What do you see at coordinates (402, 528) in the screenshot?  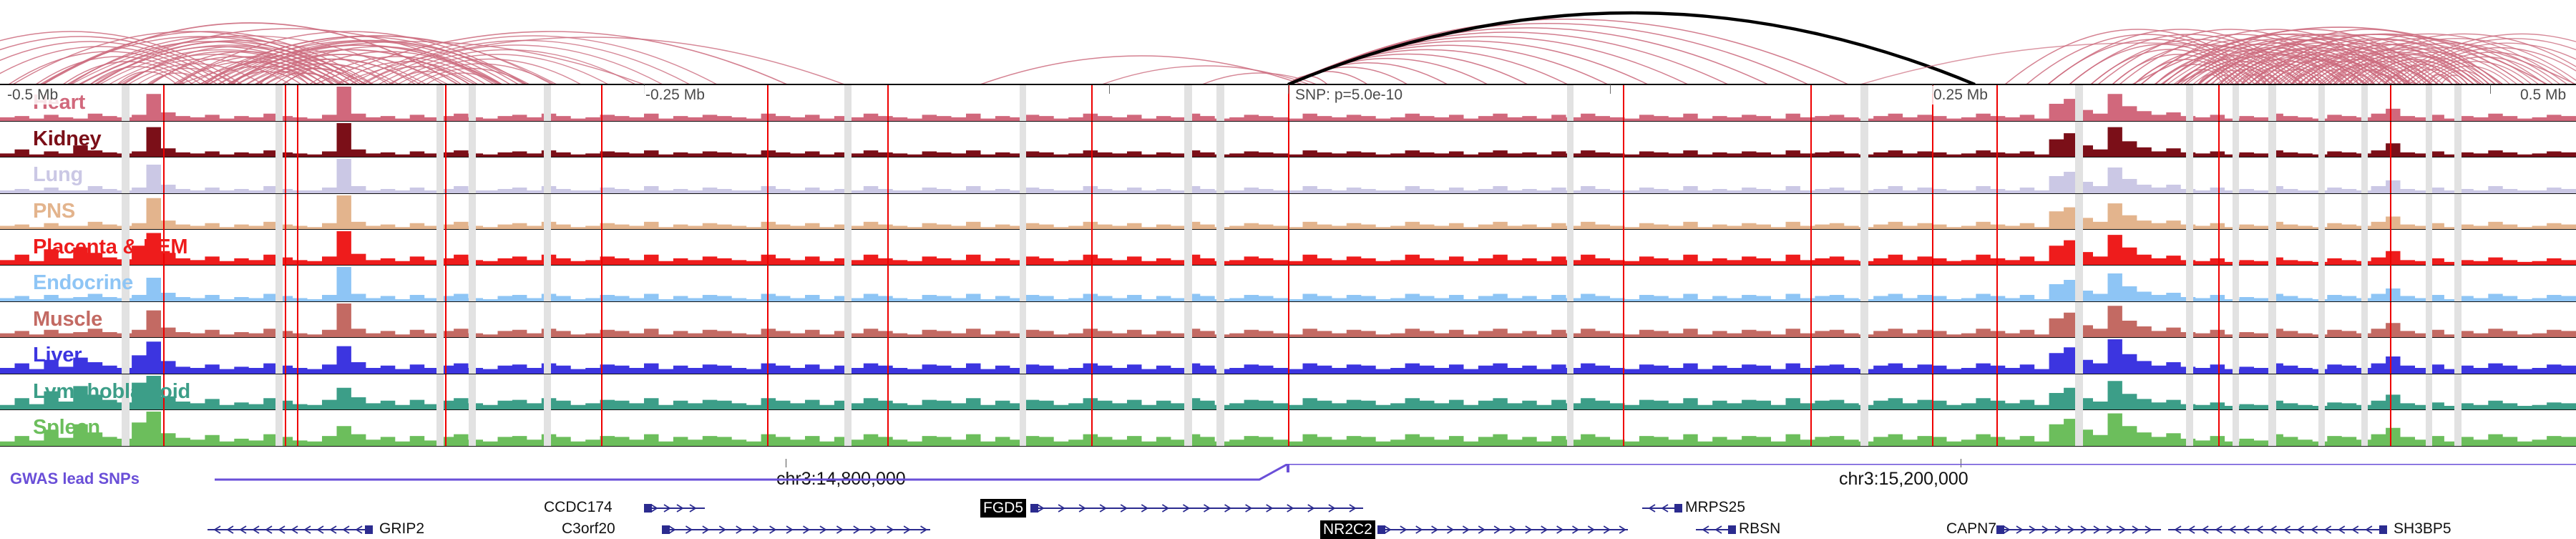 I see `gene-label-grip2: GRIP2` at bounding box center [402, 528].